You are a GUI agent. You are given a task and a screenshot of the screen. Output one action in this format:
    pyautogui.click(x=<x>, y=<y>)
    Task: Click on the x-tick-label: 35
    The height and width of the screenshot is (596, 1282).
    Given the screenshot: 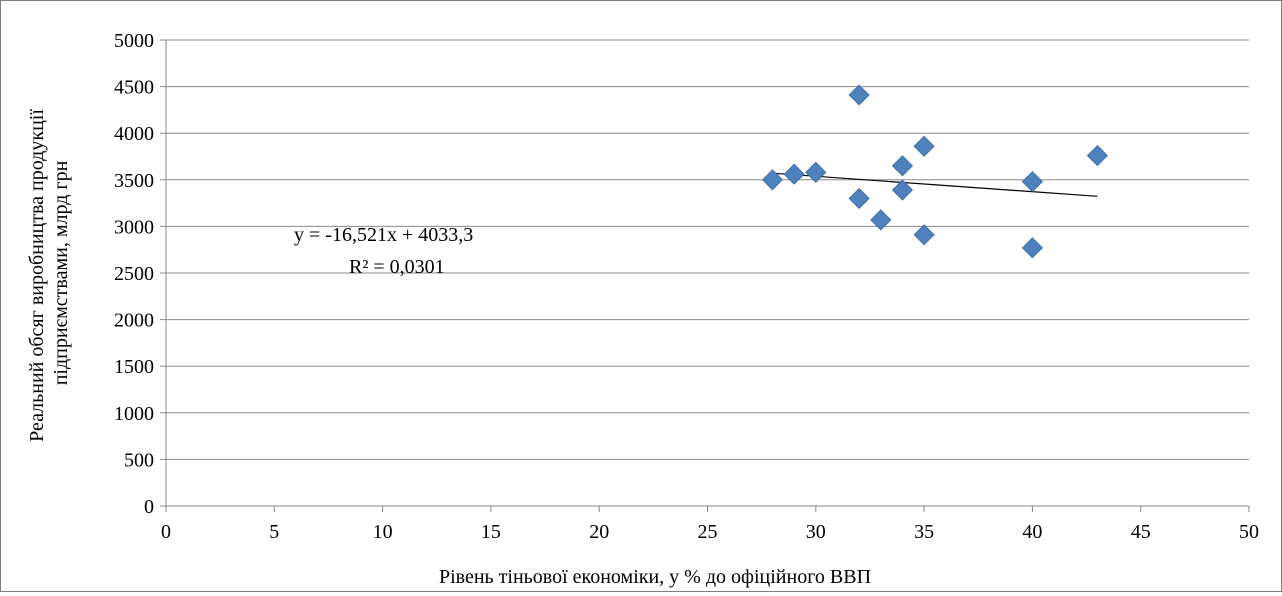 What is the action you would take?
    pyautogui.click(x=924, y=532)
    